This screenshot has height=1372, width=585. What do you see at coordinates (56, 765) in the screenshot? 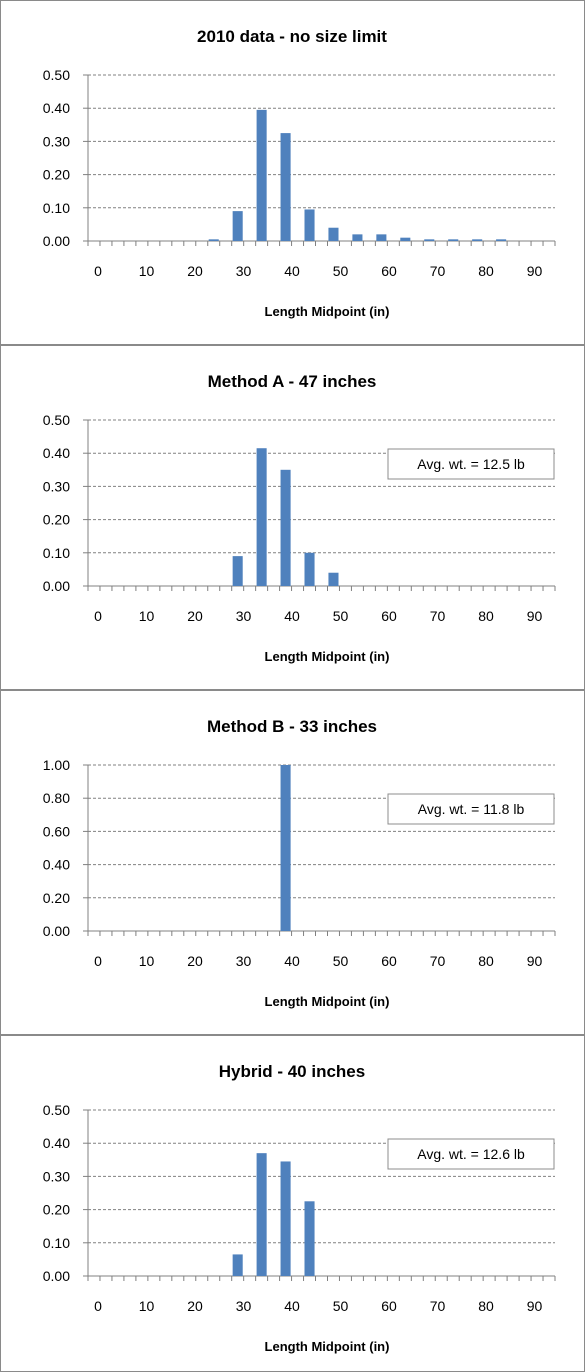
I see `y-tick-label: 1.00` at bounding box center [56, 765].